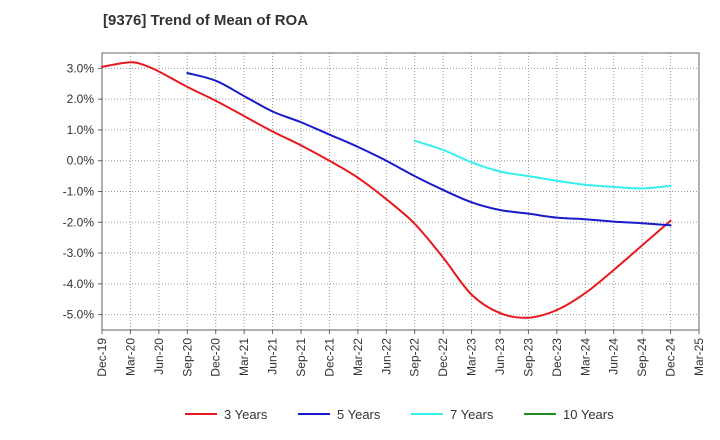 The image size is (720, 440). I want to click on x-tick-label: Mar-20, so click(130, 357).